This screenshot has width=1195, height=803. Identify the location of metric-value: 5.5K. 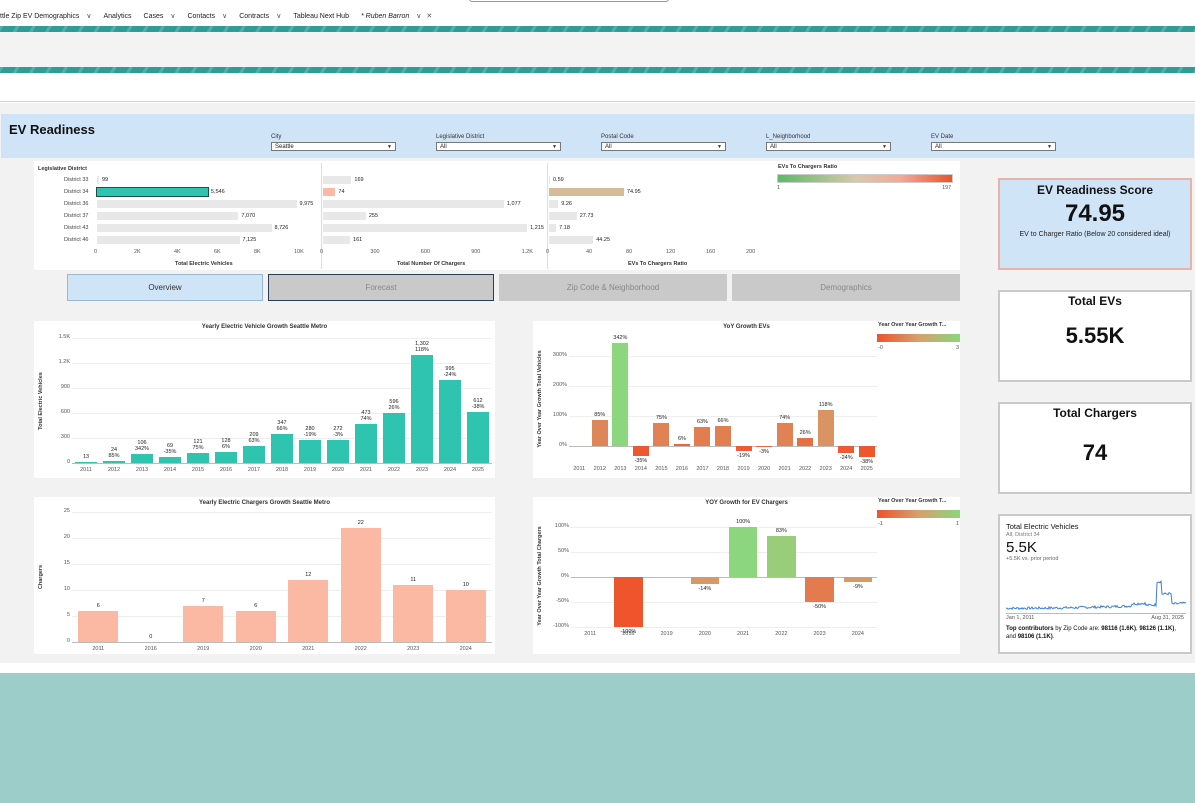
(1021, 547).